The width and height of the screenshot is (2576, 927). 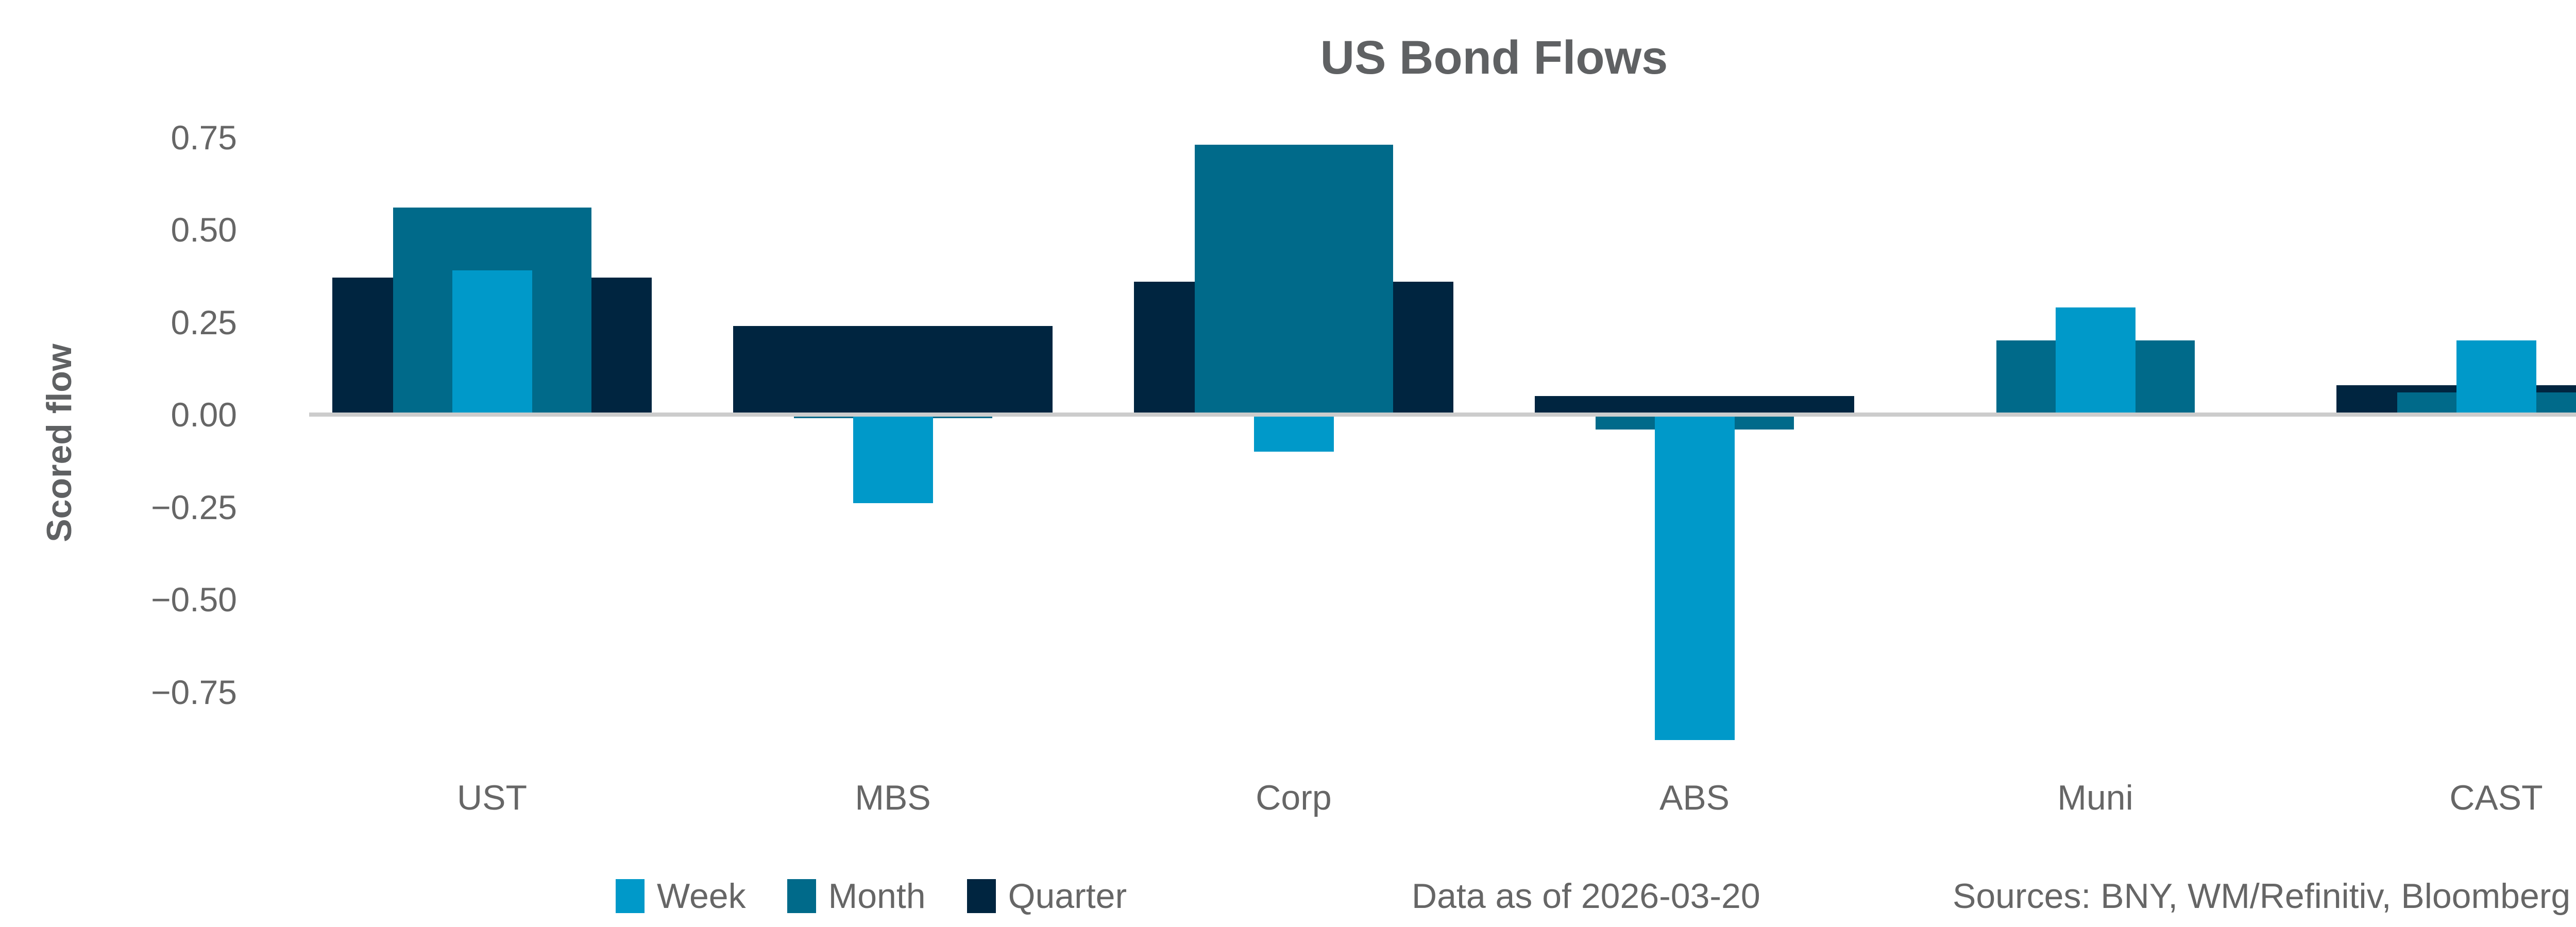 I want to click on x-tick-label: ABS, so click(x=1694, y=798).